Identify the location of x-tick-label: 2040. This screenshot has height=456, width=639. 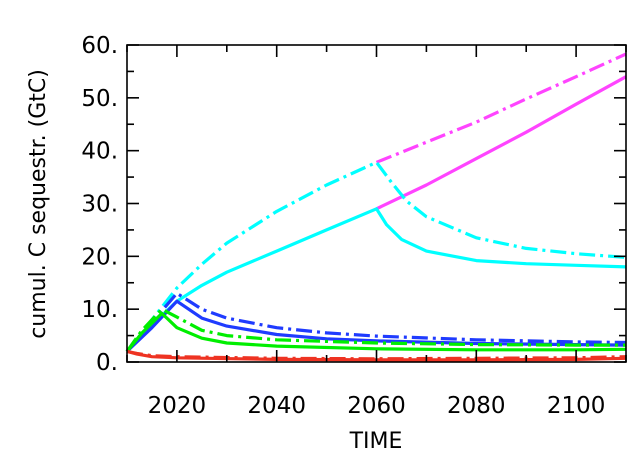
(276, 406).